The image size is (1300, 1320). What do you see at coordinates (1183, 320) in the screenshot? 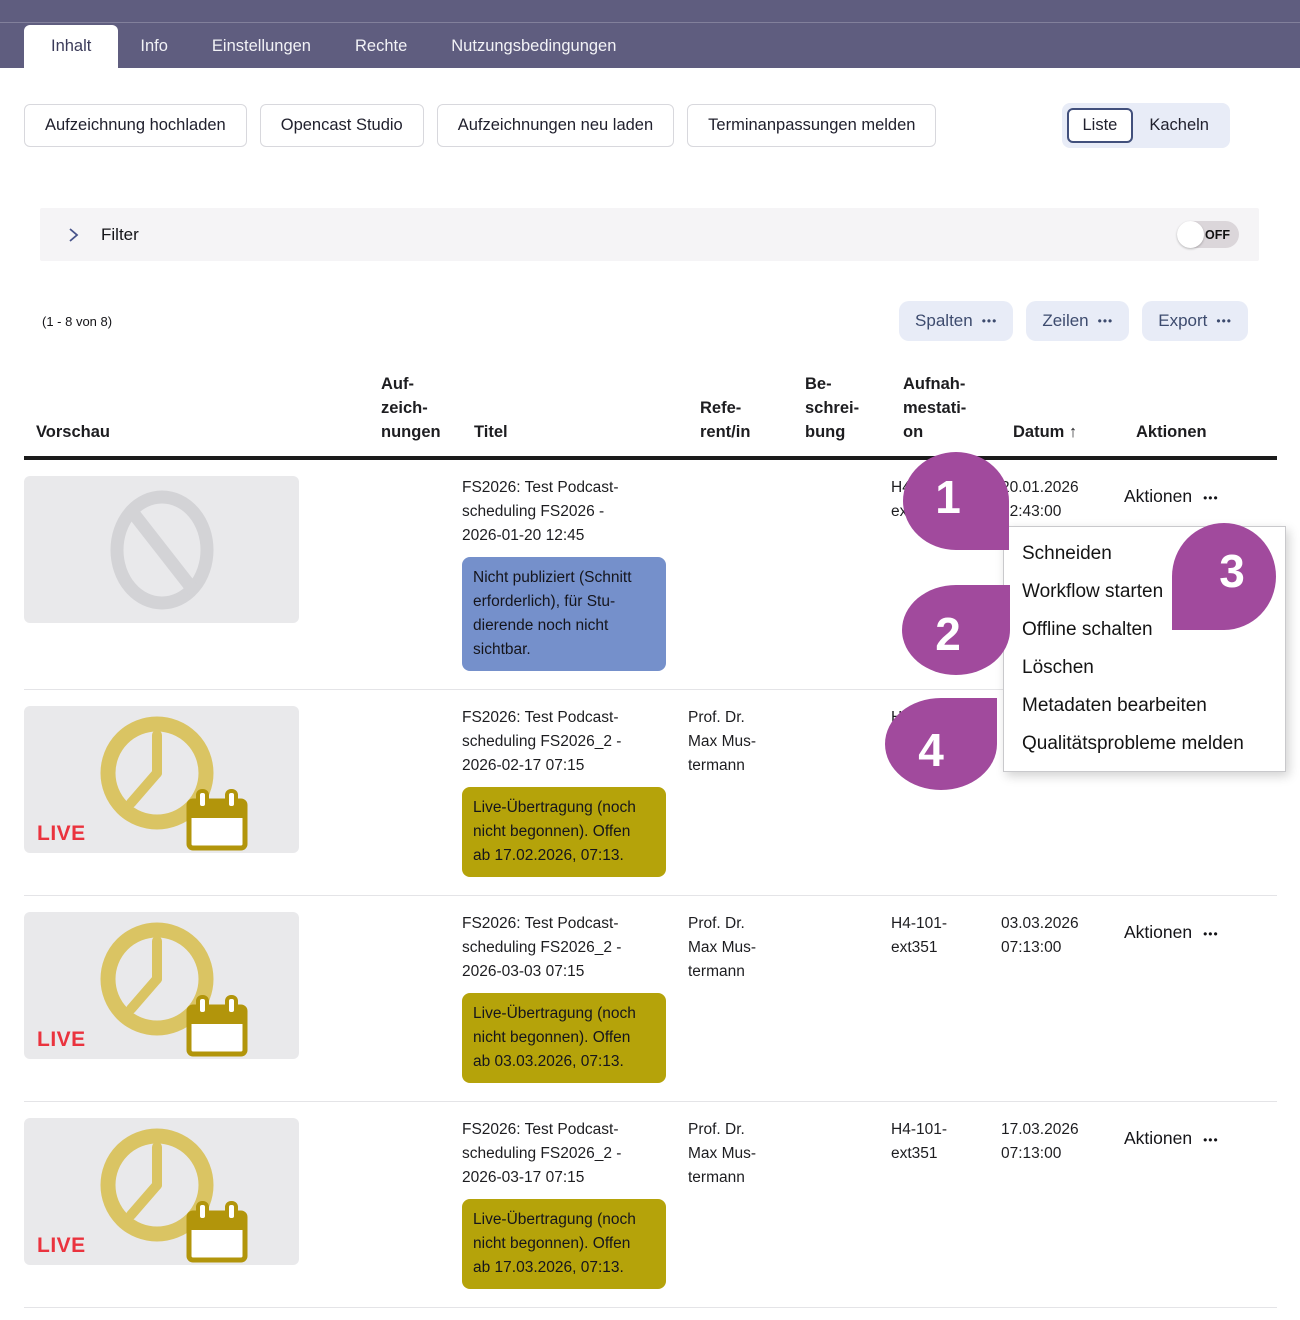
I see `export-label: Export` at bounding box center [1183, 320].